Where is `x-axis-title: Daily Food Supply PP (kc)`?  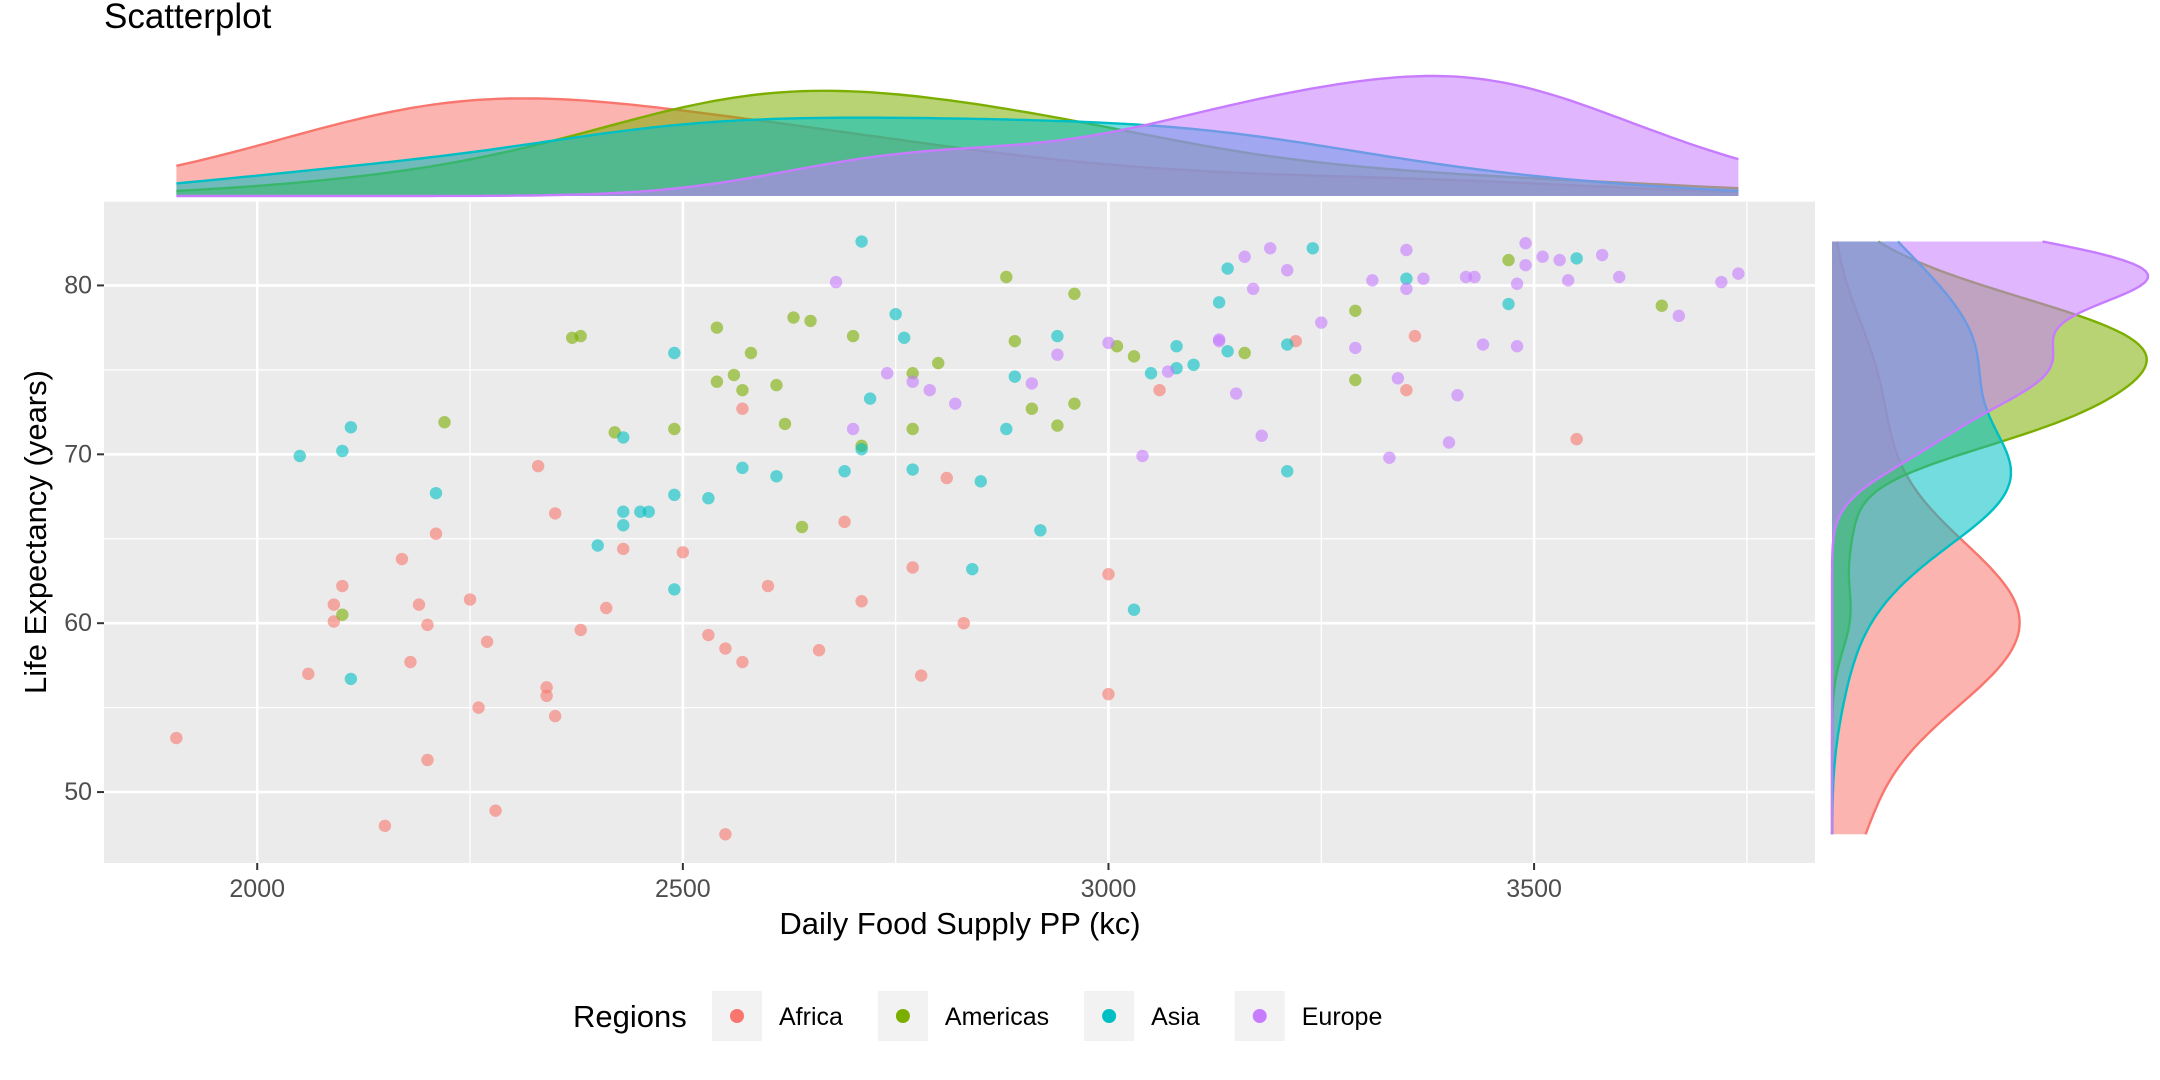 x-axis-title: Daily Food Supply PP (kc) is located at coordinates (959, 923).